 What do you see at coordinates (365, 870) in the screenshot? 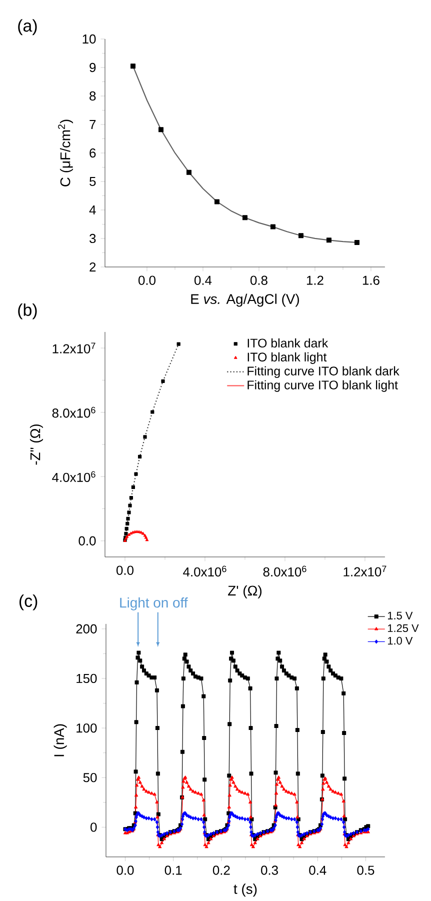
I see `x-tick-label: 0.5` at bounding box center [365, 870].